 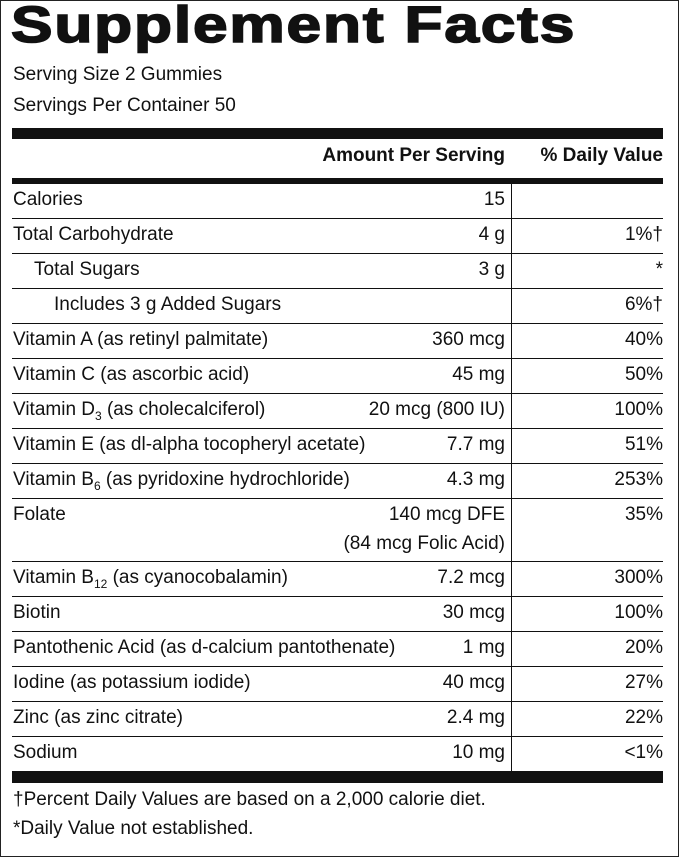 I want to click on nutrient-name: Vitamin A (as retinyl palmitate), so click(x=140, y=340).